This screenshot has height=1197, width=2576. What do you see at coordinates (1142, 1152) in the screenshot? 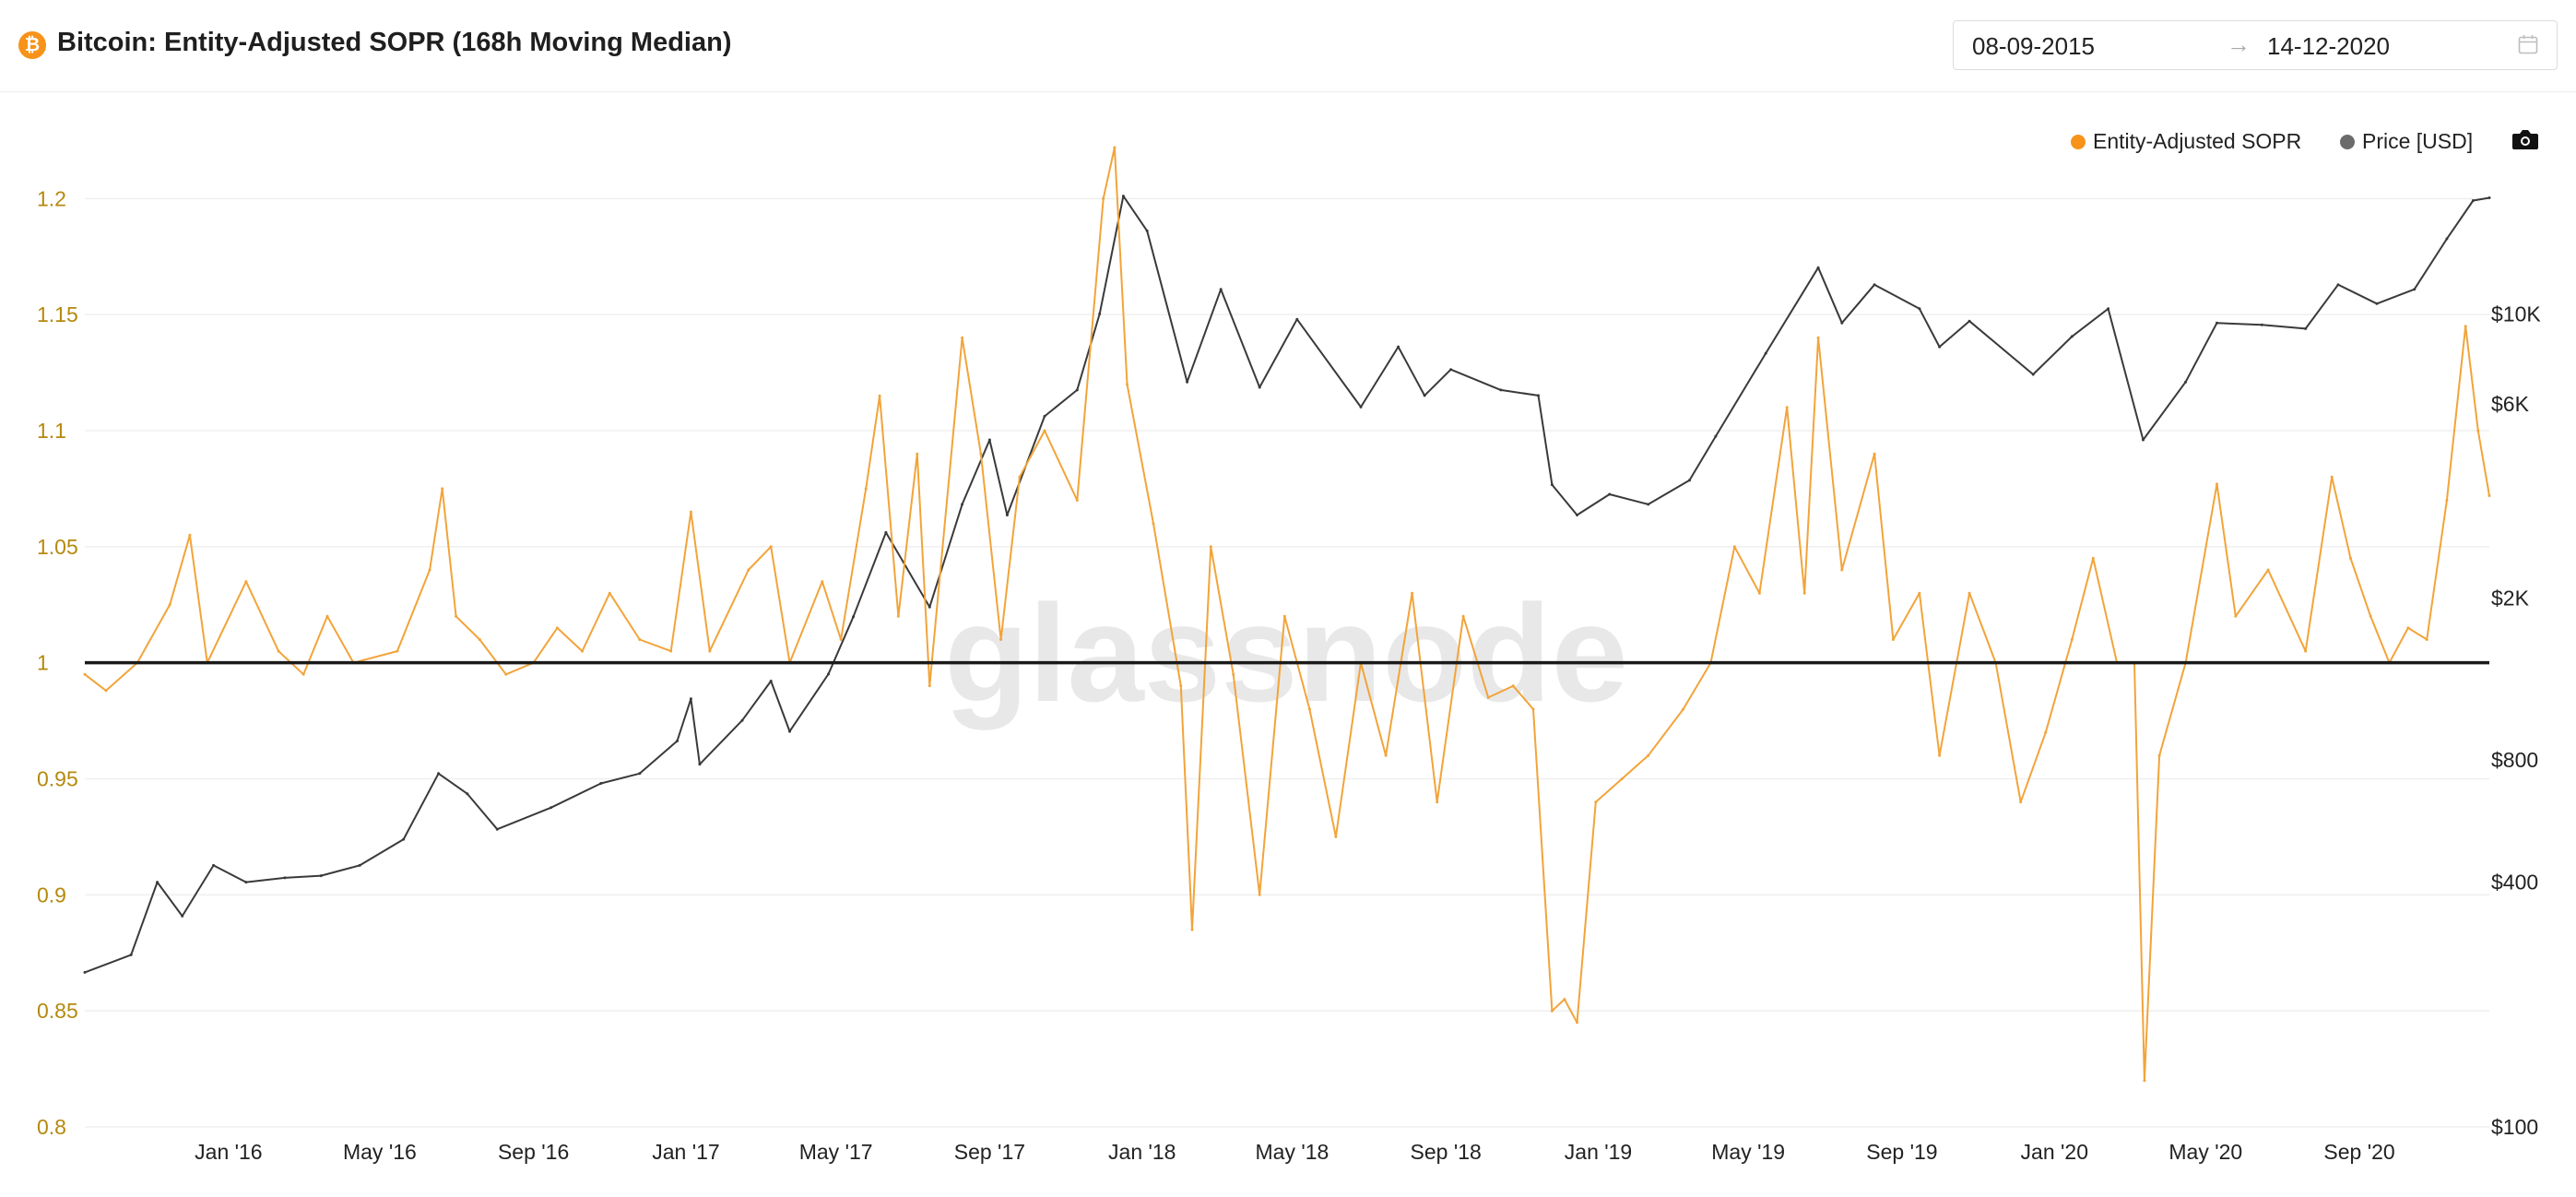
I see `x-tick-label: Jan '18` at bounding box center [1142, 1152].